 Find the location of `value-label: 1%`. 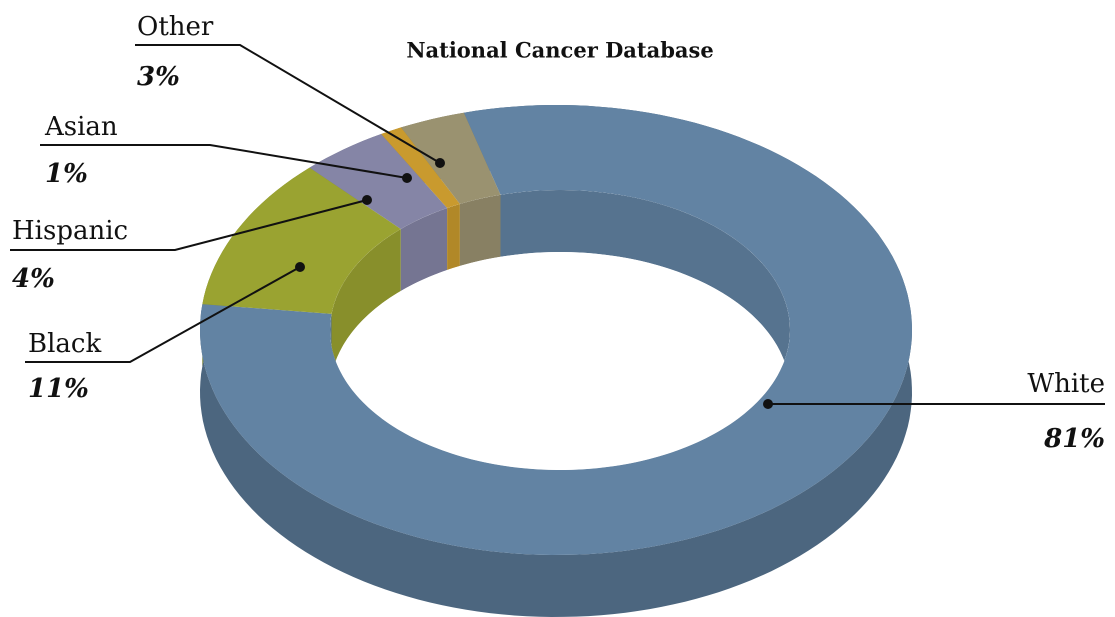

value-label: 1% is located at coordinates (66, 174).